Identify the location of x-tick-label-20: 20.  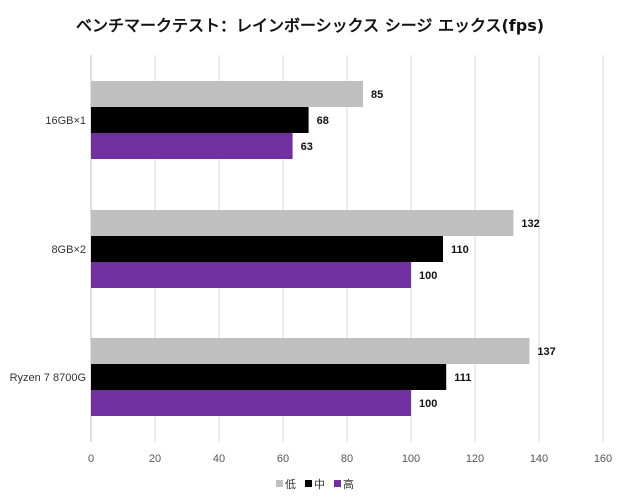
(155, 459).